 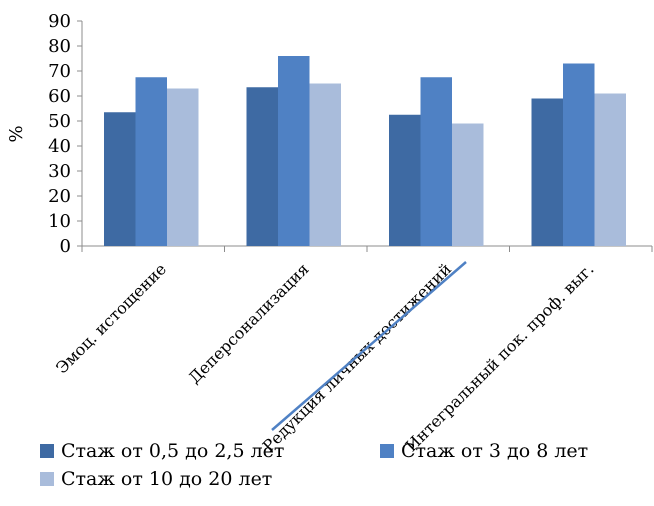 I want to click on x-category-label: Эмоц. истощение, so click(x=111, y=318).